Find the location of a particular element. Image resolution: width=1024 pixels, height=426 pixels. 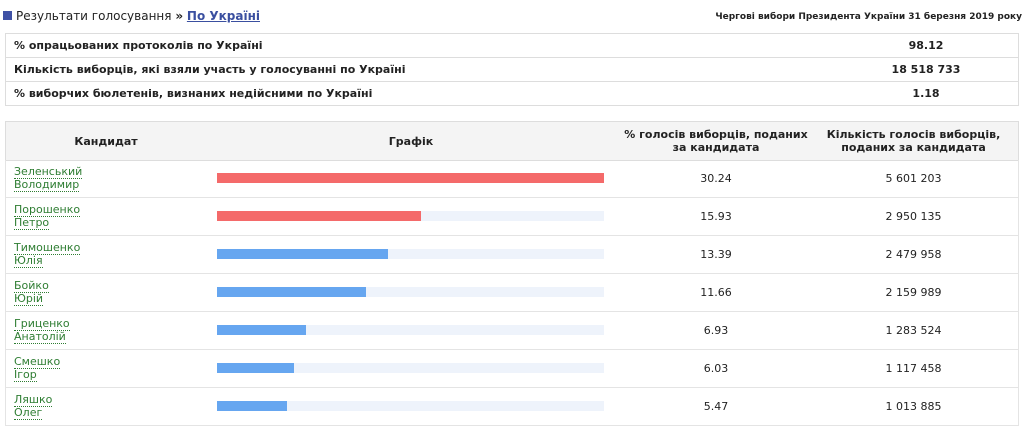

surname: Порошенко is located at coordinates (47, 210).